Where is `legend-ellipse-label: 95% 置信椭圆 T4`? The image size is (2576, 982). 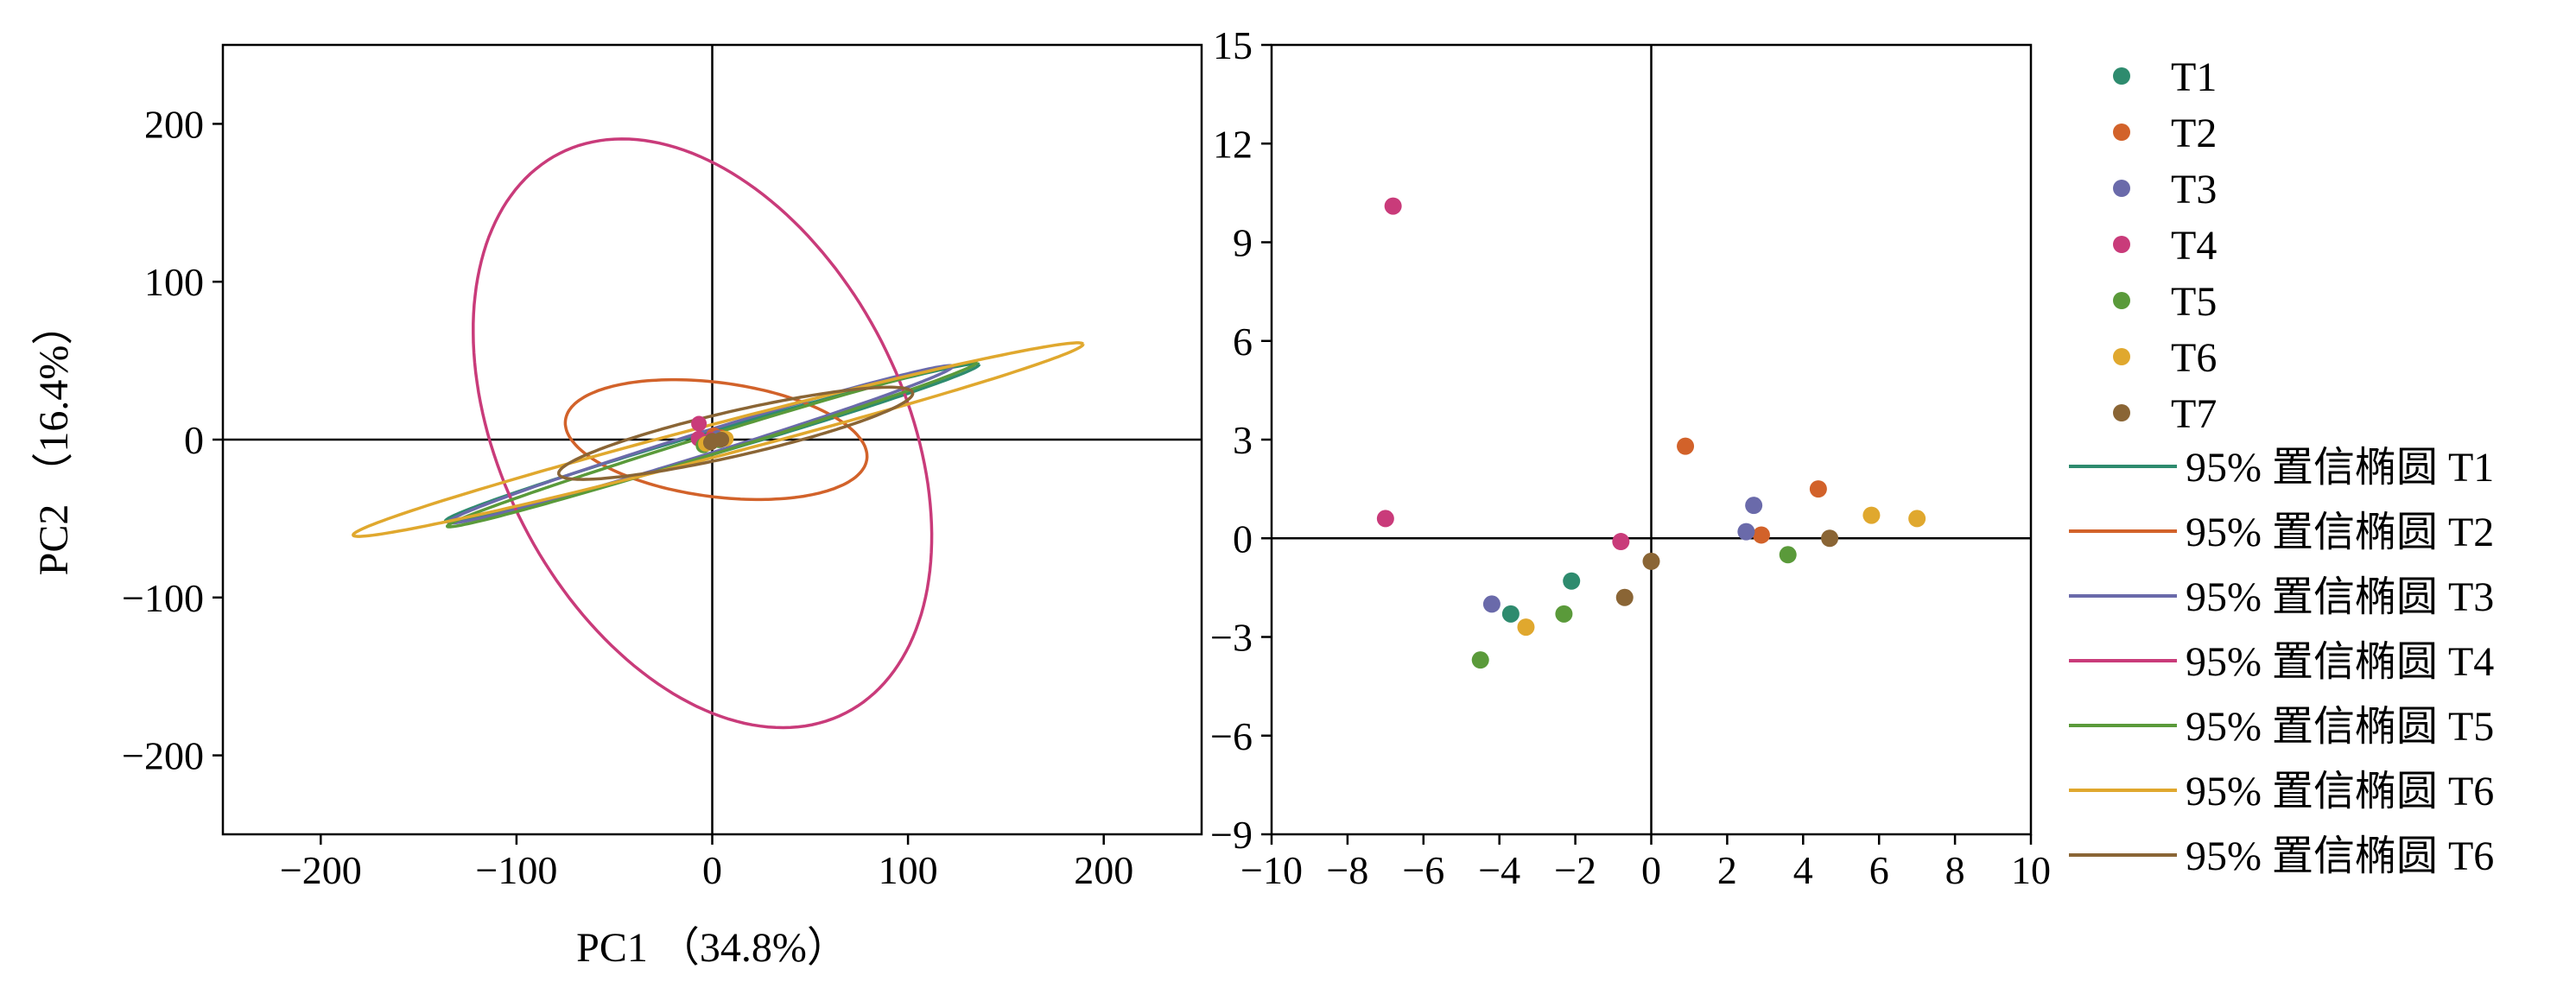 legend-ellipse-label: 95% 置信椭圆 T4 is located at coordinates (2340, 662).